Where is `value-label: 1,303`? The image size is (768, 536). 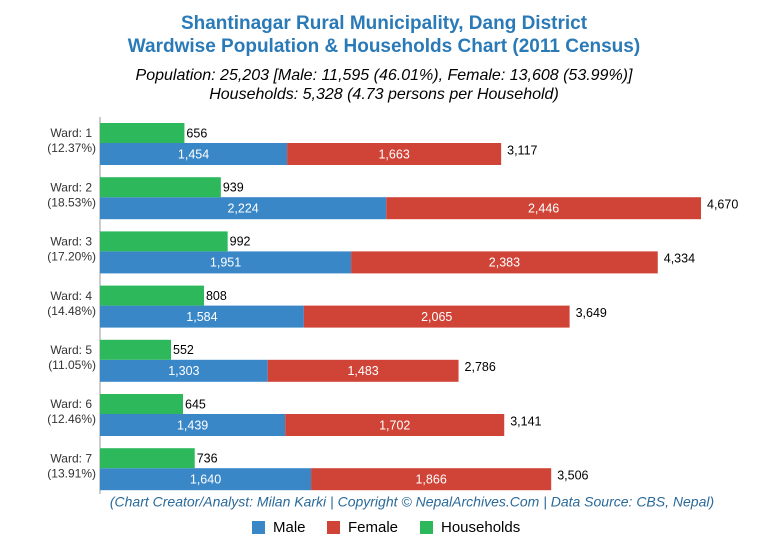
value-label: 1,303 is located at coordinates (183, 371).